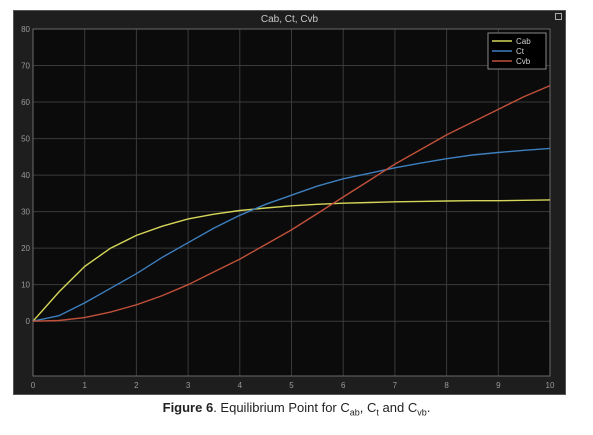 The width and height of the screenshot is (593, 435). Describe the element at coordinates (291, 385) in the screenshot. I see `x-tick-label: 5` at that location.